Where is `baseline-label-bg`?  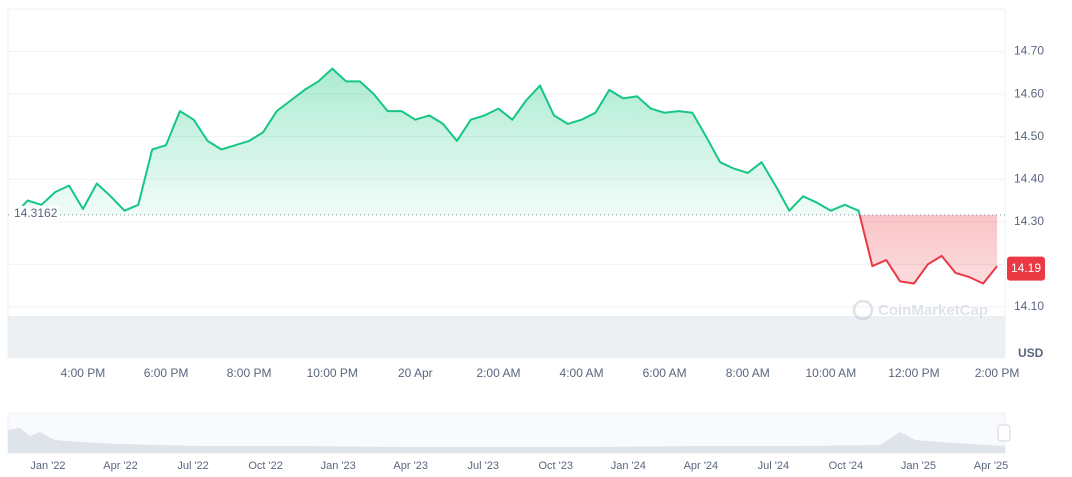 baseline-label-bg is located at coordinates (34, 213).